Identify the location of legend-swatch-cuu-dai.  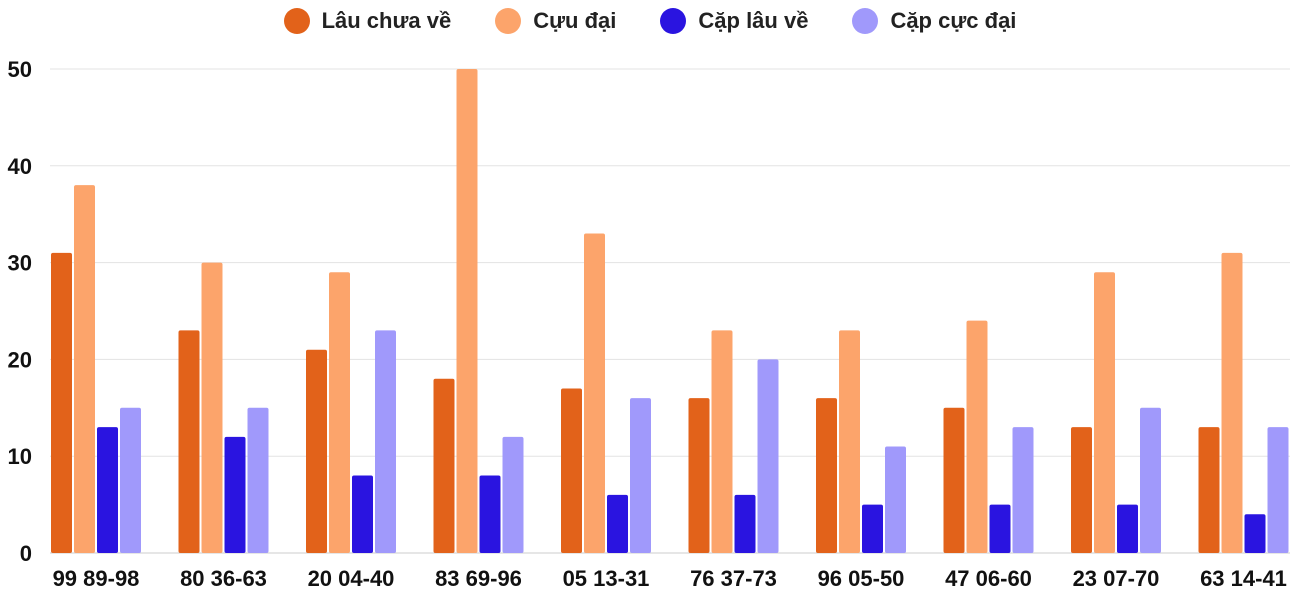
(508, 21).